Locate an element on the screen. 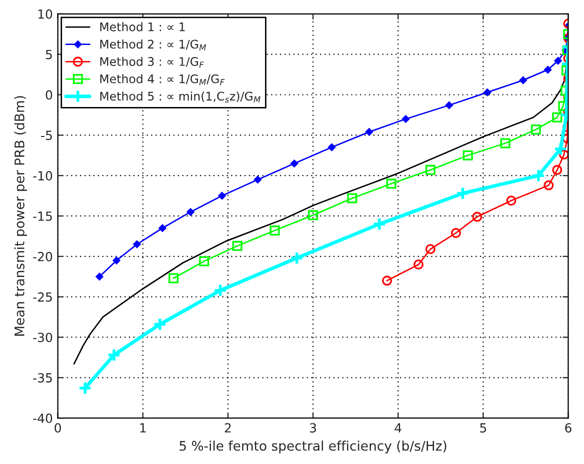 This screenshot has width=584, height=464. legend-label: Method 3 : ∝ 1/G$_{F}$ is located at coordinates (152, 62).